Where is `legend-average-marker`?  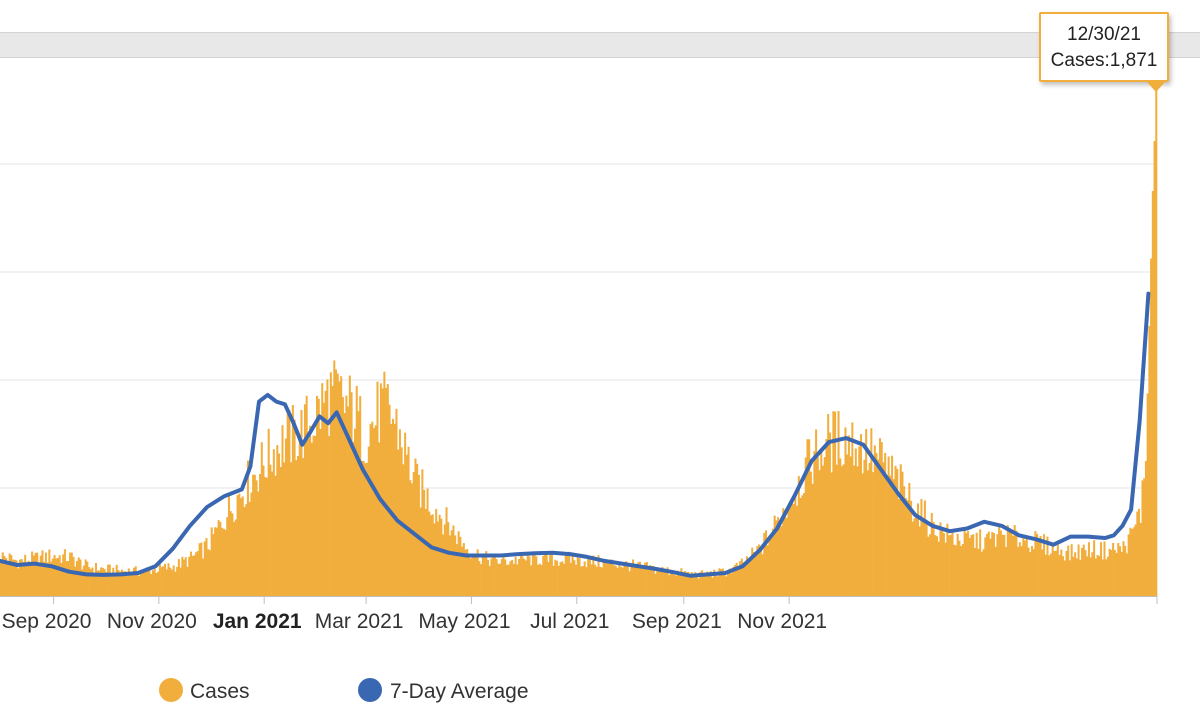 legend-average-marker is located at coordinates (370, 690).